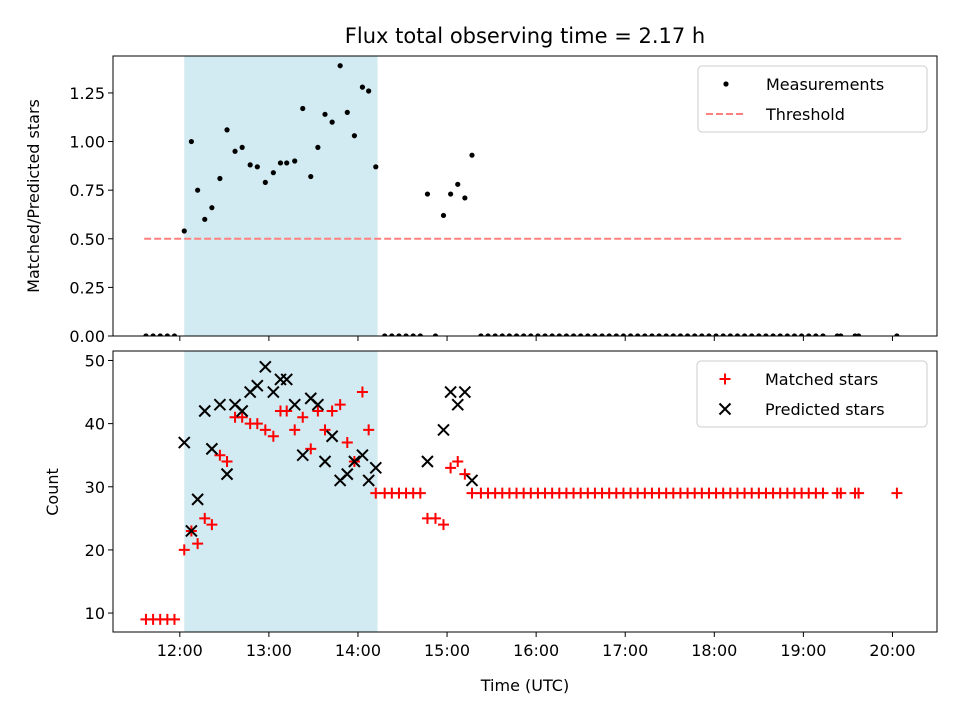  What do you see at coordinates (87, 190) in the screenshot?
I see `top-y-tick-label: 0.75` at bounding box center [87, 190].